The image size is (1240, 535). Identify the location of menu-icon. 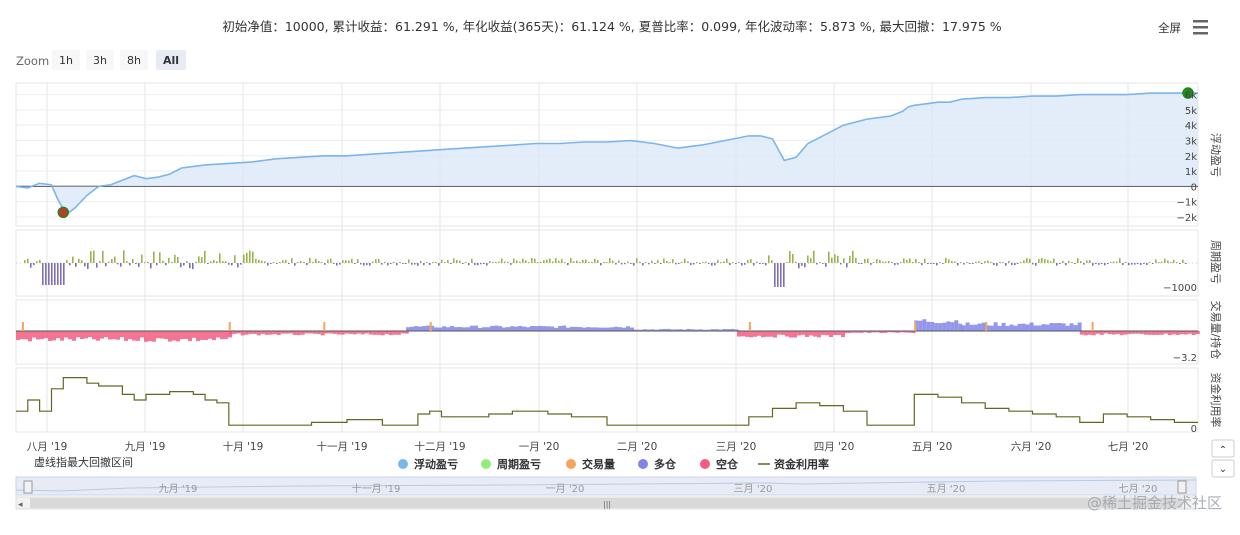
(1200, 27).